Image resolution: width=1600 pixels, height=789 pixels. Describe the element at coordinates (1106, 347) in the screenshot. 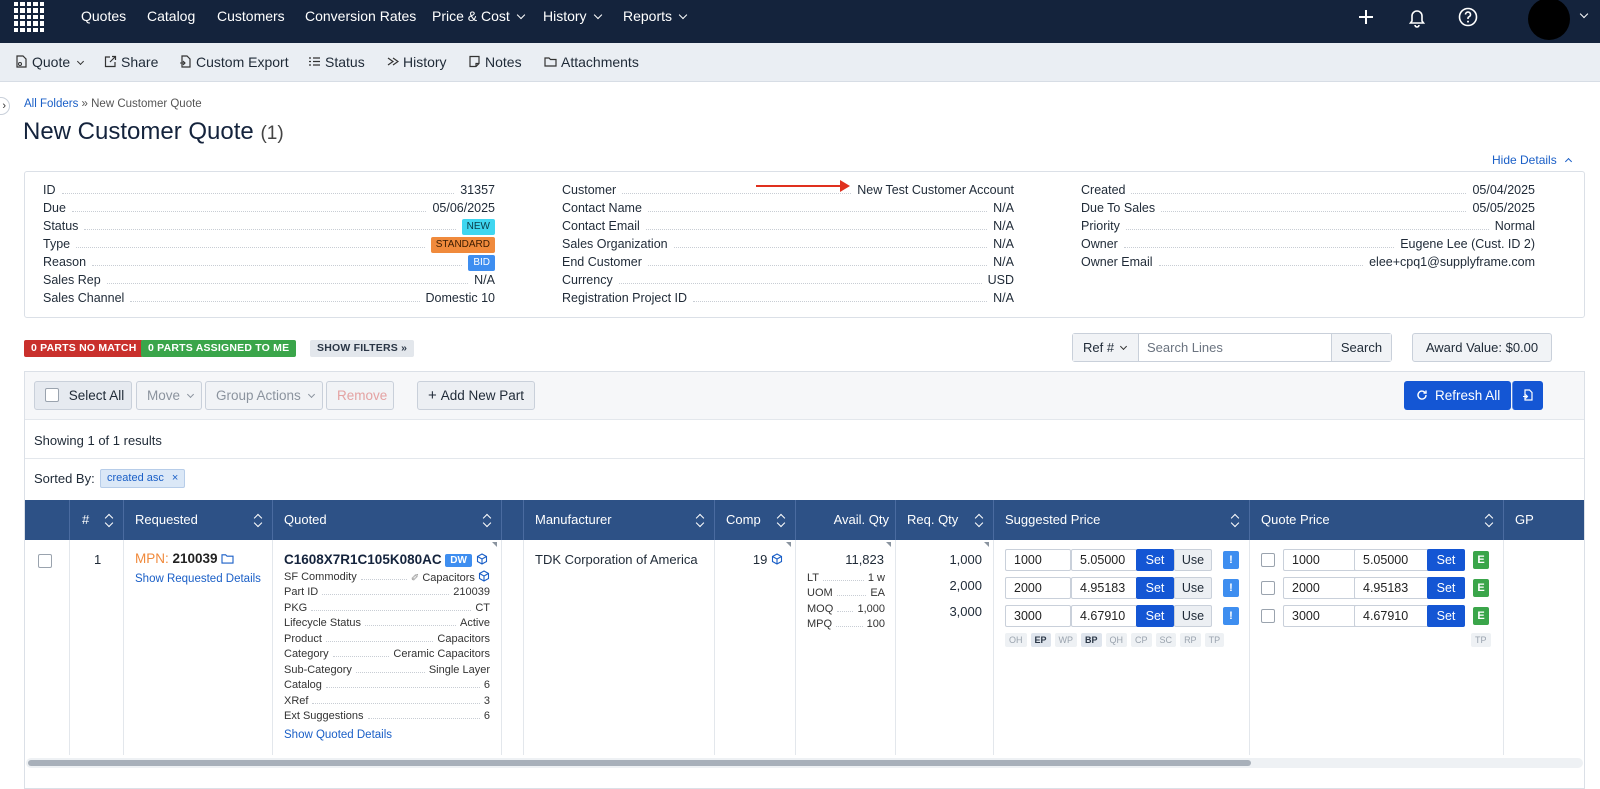

I see `ref-dropdown: Ref #` at that location.